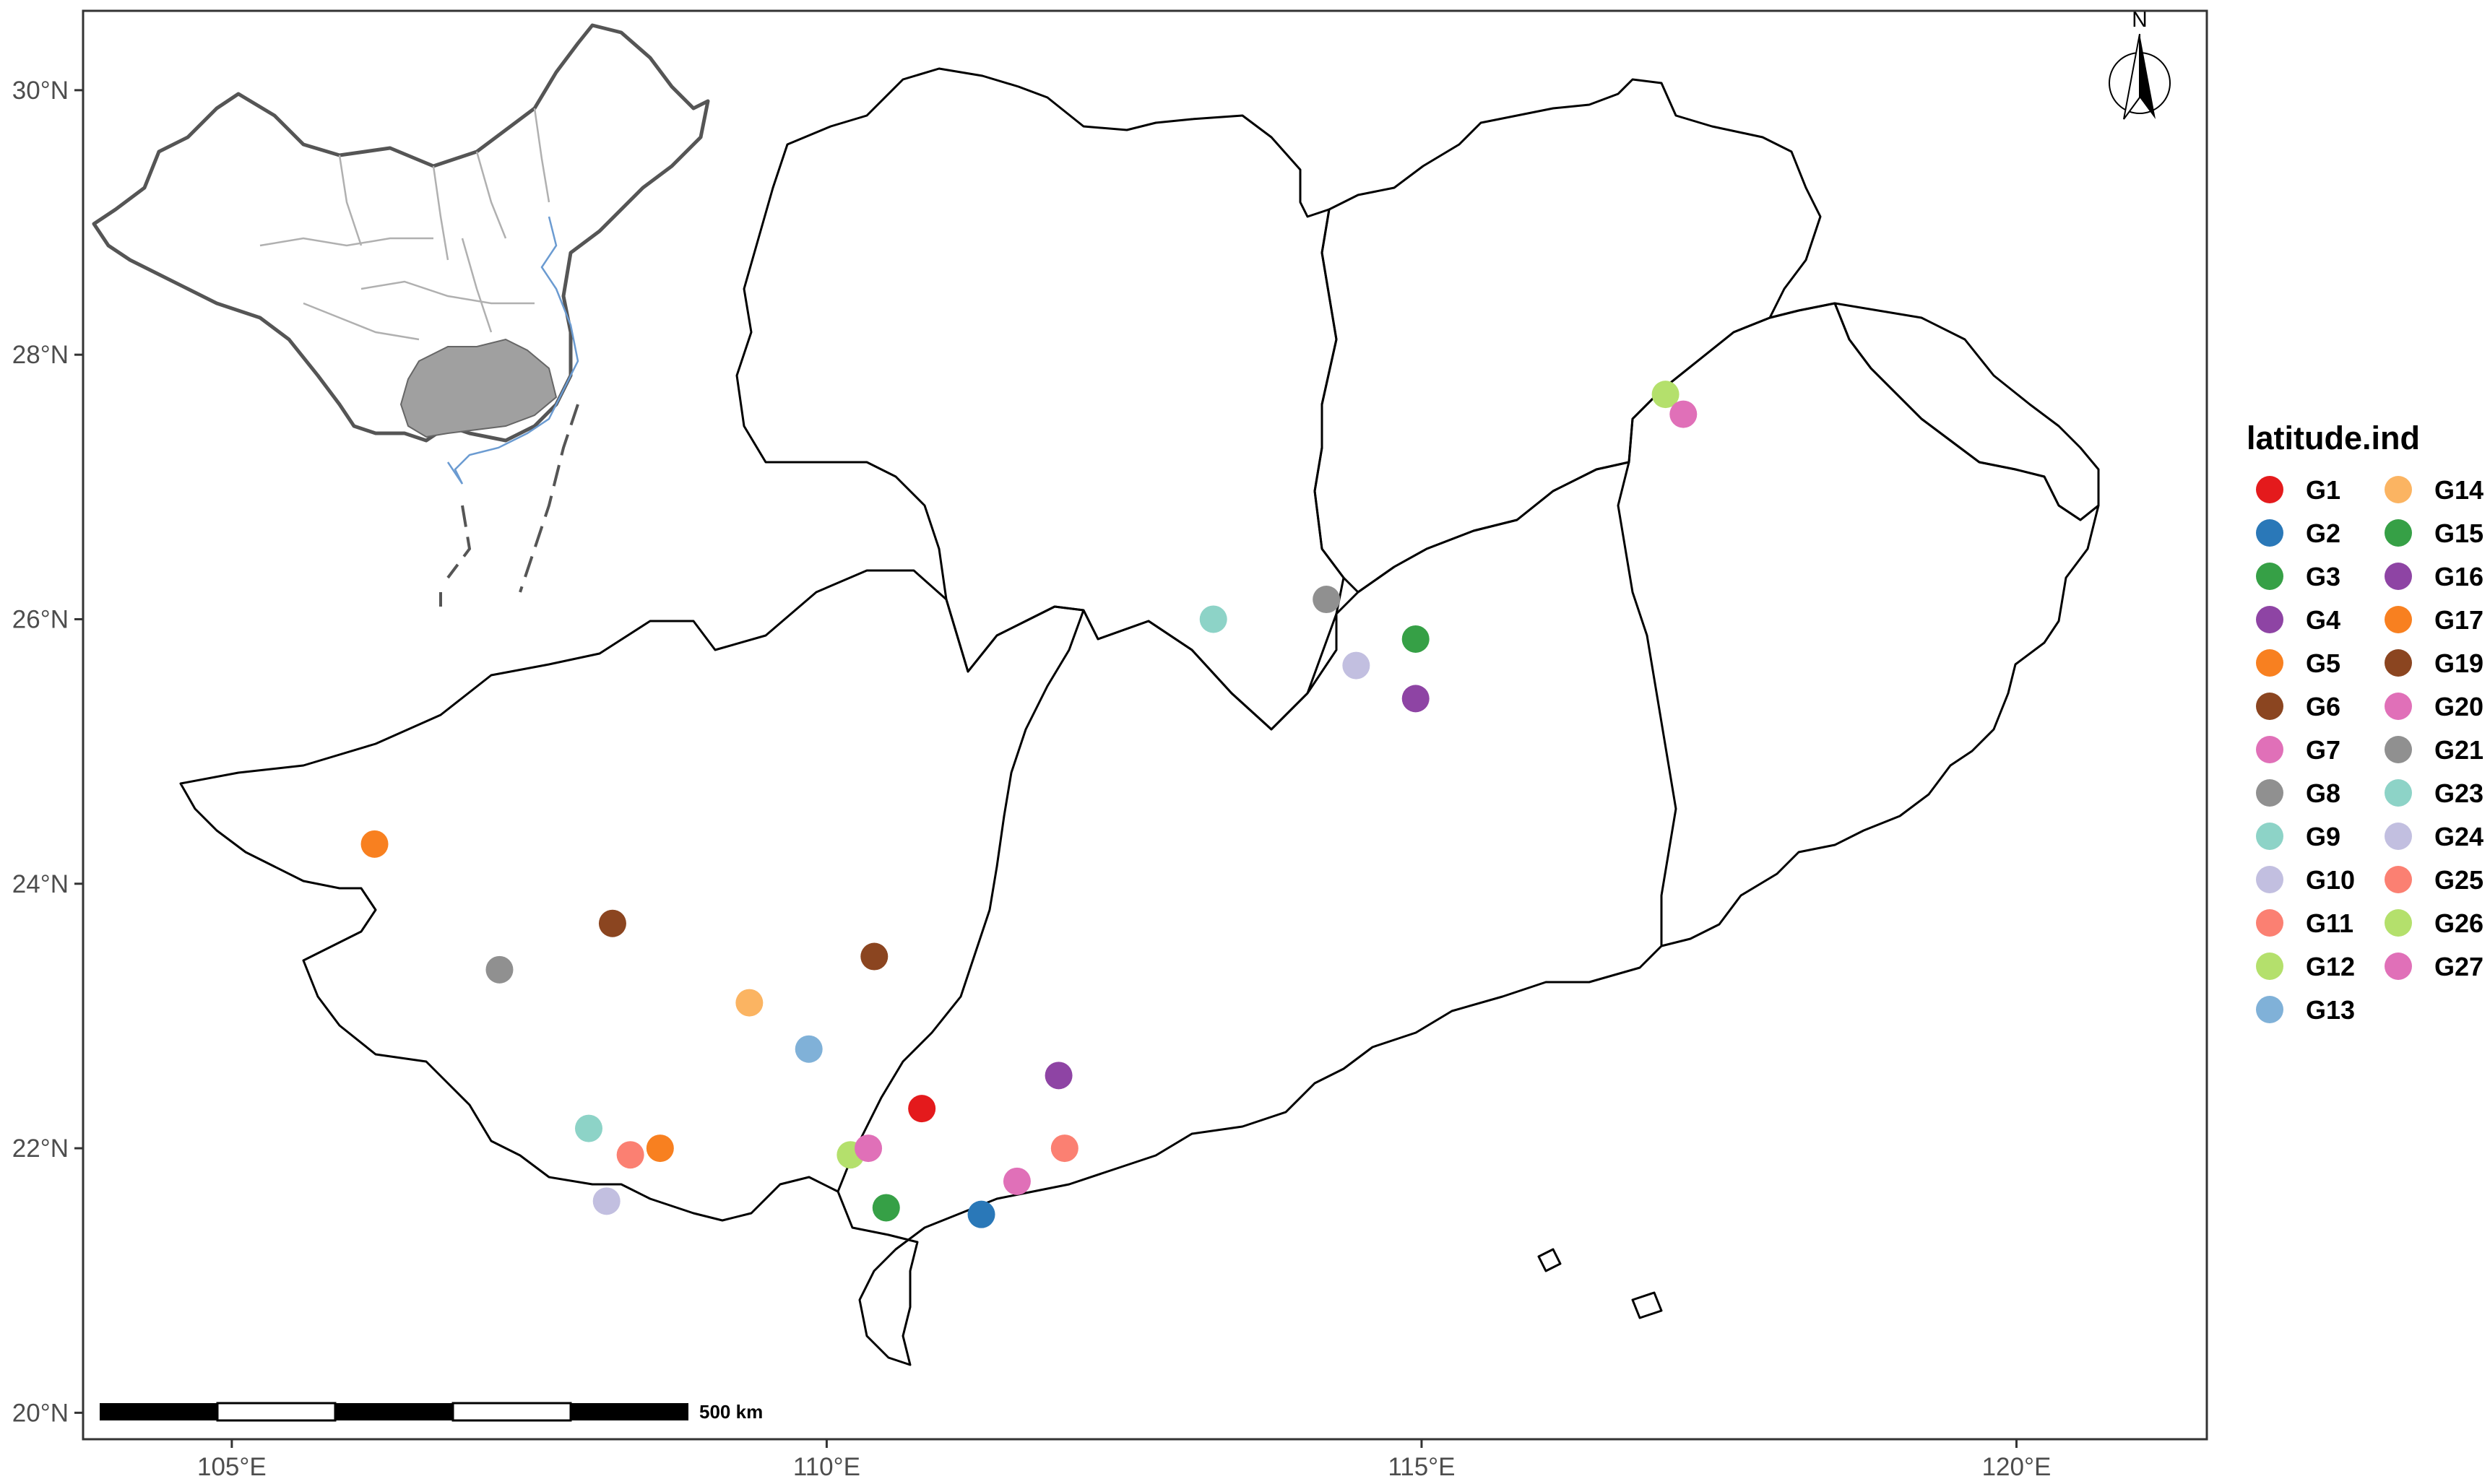  What do you see at coordinates (2398, 966) in the screenshot?
I see `legend-swatch-g27` at bounding box center [2398, 966].